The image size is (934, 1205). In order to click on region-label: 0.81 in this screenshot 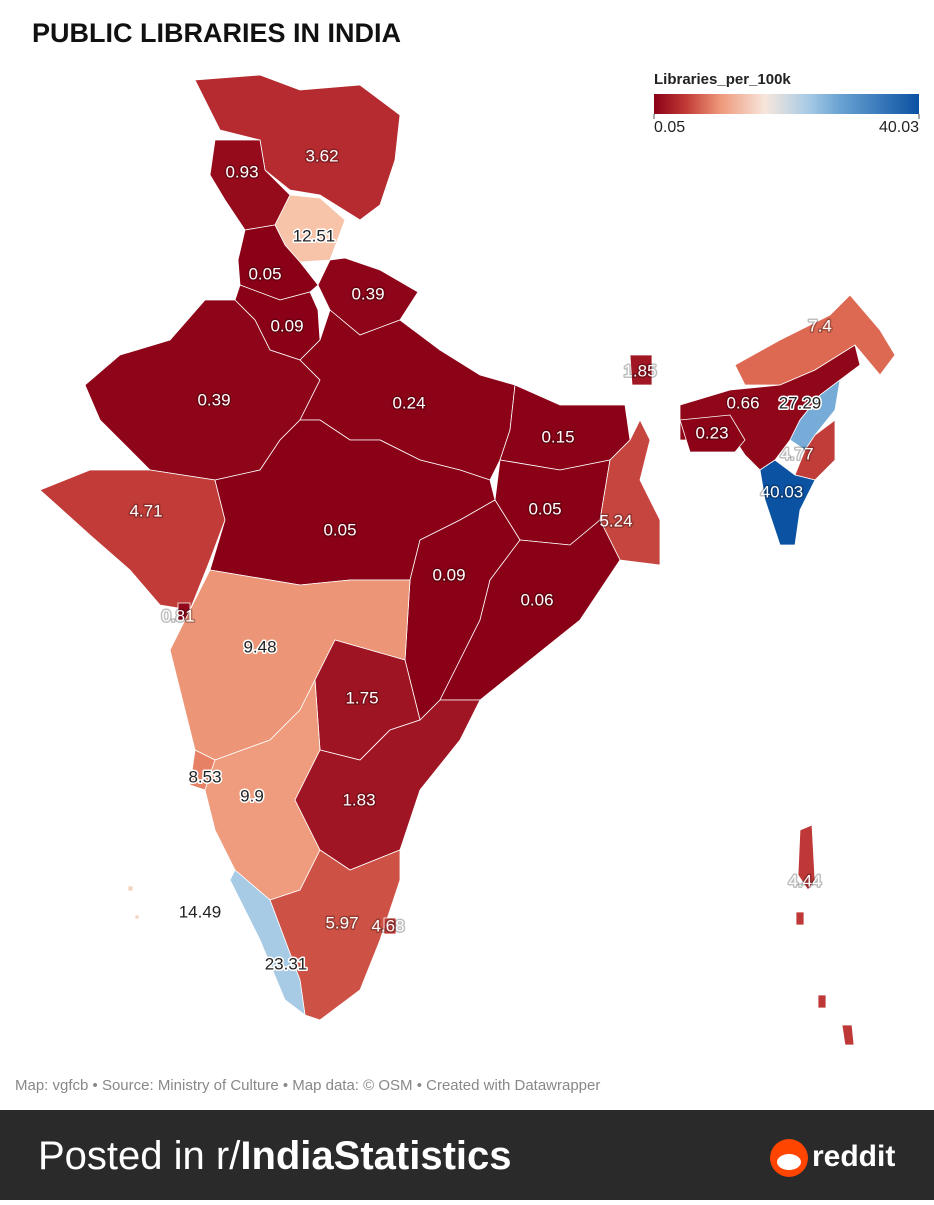, I will do `click(177, 615)`.